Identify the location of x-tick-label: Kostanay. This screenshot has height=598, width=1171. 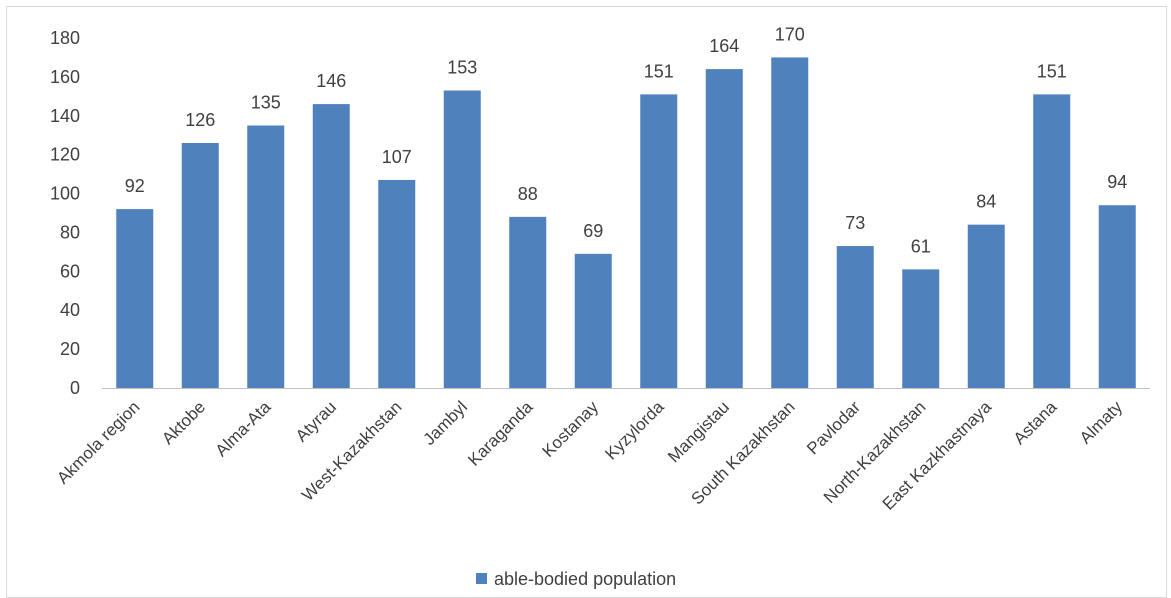
(571, 429).